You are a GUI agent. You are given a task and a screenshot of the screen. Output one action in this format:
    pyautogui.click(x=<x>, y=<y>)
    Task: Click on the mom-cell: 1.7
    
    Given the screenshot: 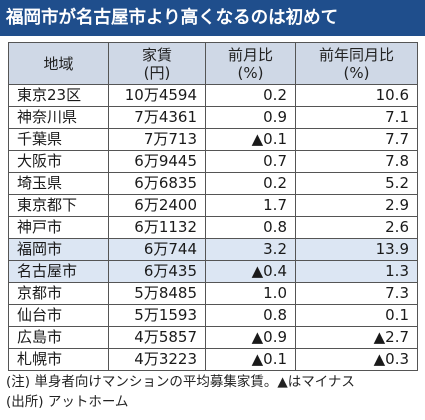 What is the action you would take?
    pyautogui.click(x=250, y=205)
    